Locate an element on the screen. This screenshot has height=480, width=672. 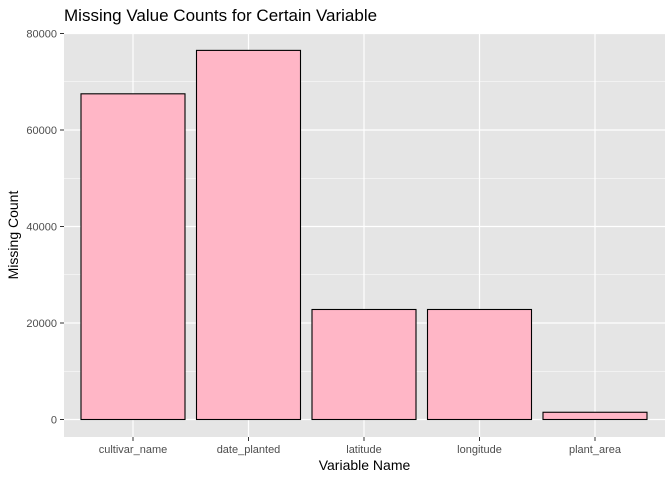
x-tick-label: date_planted is located at coordinates (249, 450).